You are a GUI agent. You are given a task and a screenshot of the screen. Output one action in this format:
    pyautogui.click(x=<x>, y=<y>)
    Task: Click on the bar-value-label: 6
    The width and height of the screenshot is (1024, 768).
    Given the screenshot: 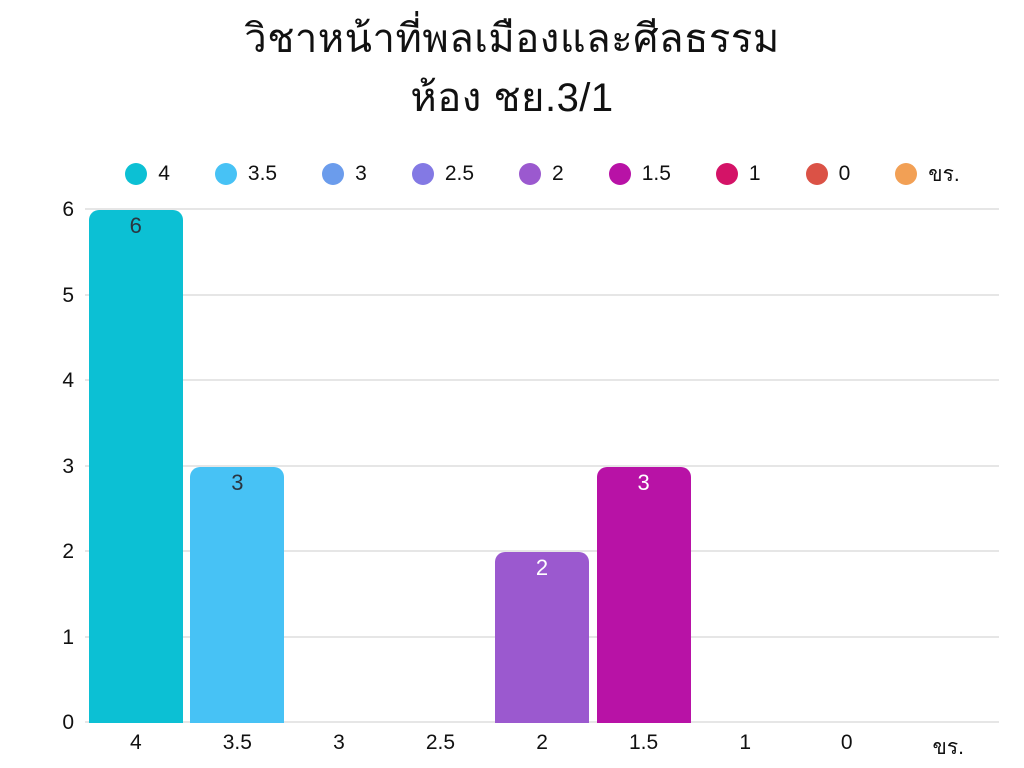 What is the action you would take?
    pyautogui.click(x=135, y=225)
    